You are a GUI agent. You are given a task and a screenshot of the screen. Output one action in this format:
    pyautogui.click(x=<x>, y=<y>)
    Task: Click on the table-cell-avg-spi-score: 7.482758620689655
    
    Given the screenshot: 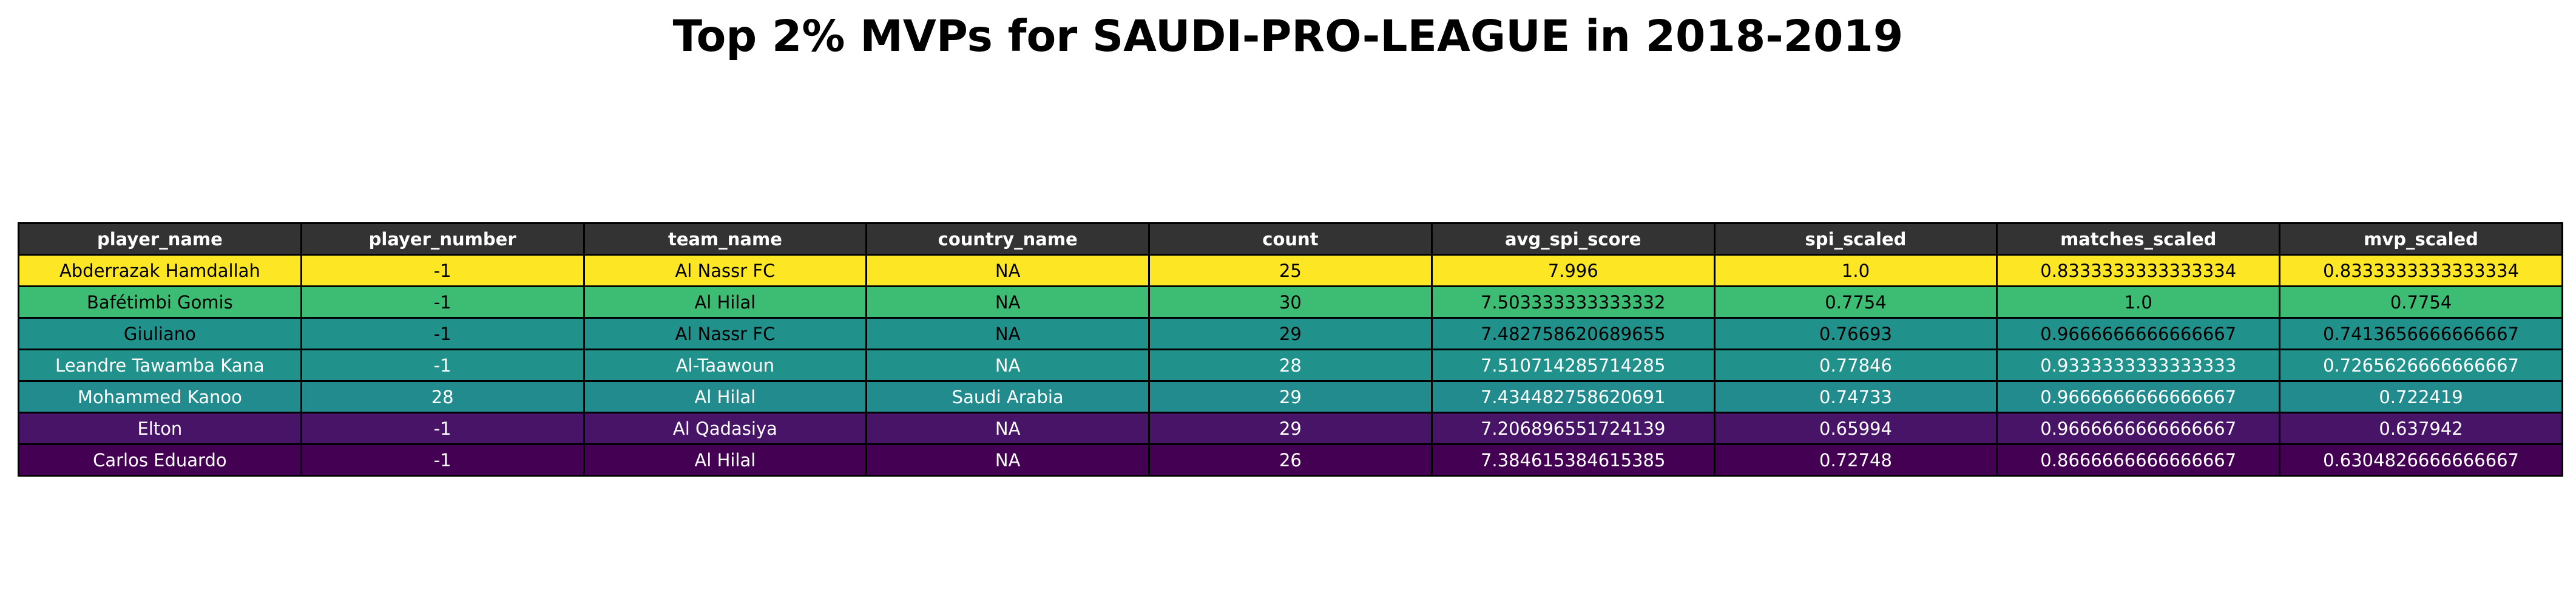 What is the action you would take?
    pyautogui.click(x=1573, y=333)
    